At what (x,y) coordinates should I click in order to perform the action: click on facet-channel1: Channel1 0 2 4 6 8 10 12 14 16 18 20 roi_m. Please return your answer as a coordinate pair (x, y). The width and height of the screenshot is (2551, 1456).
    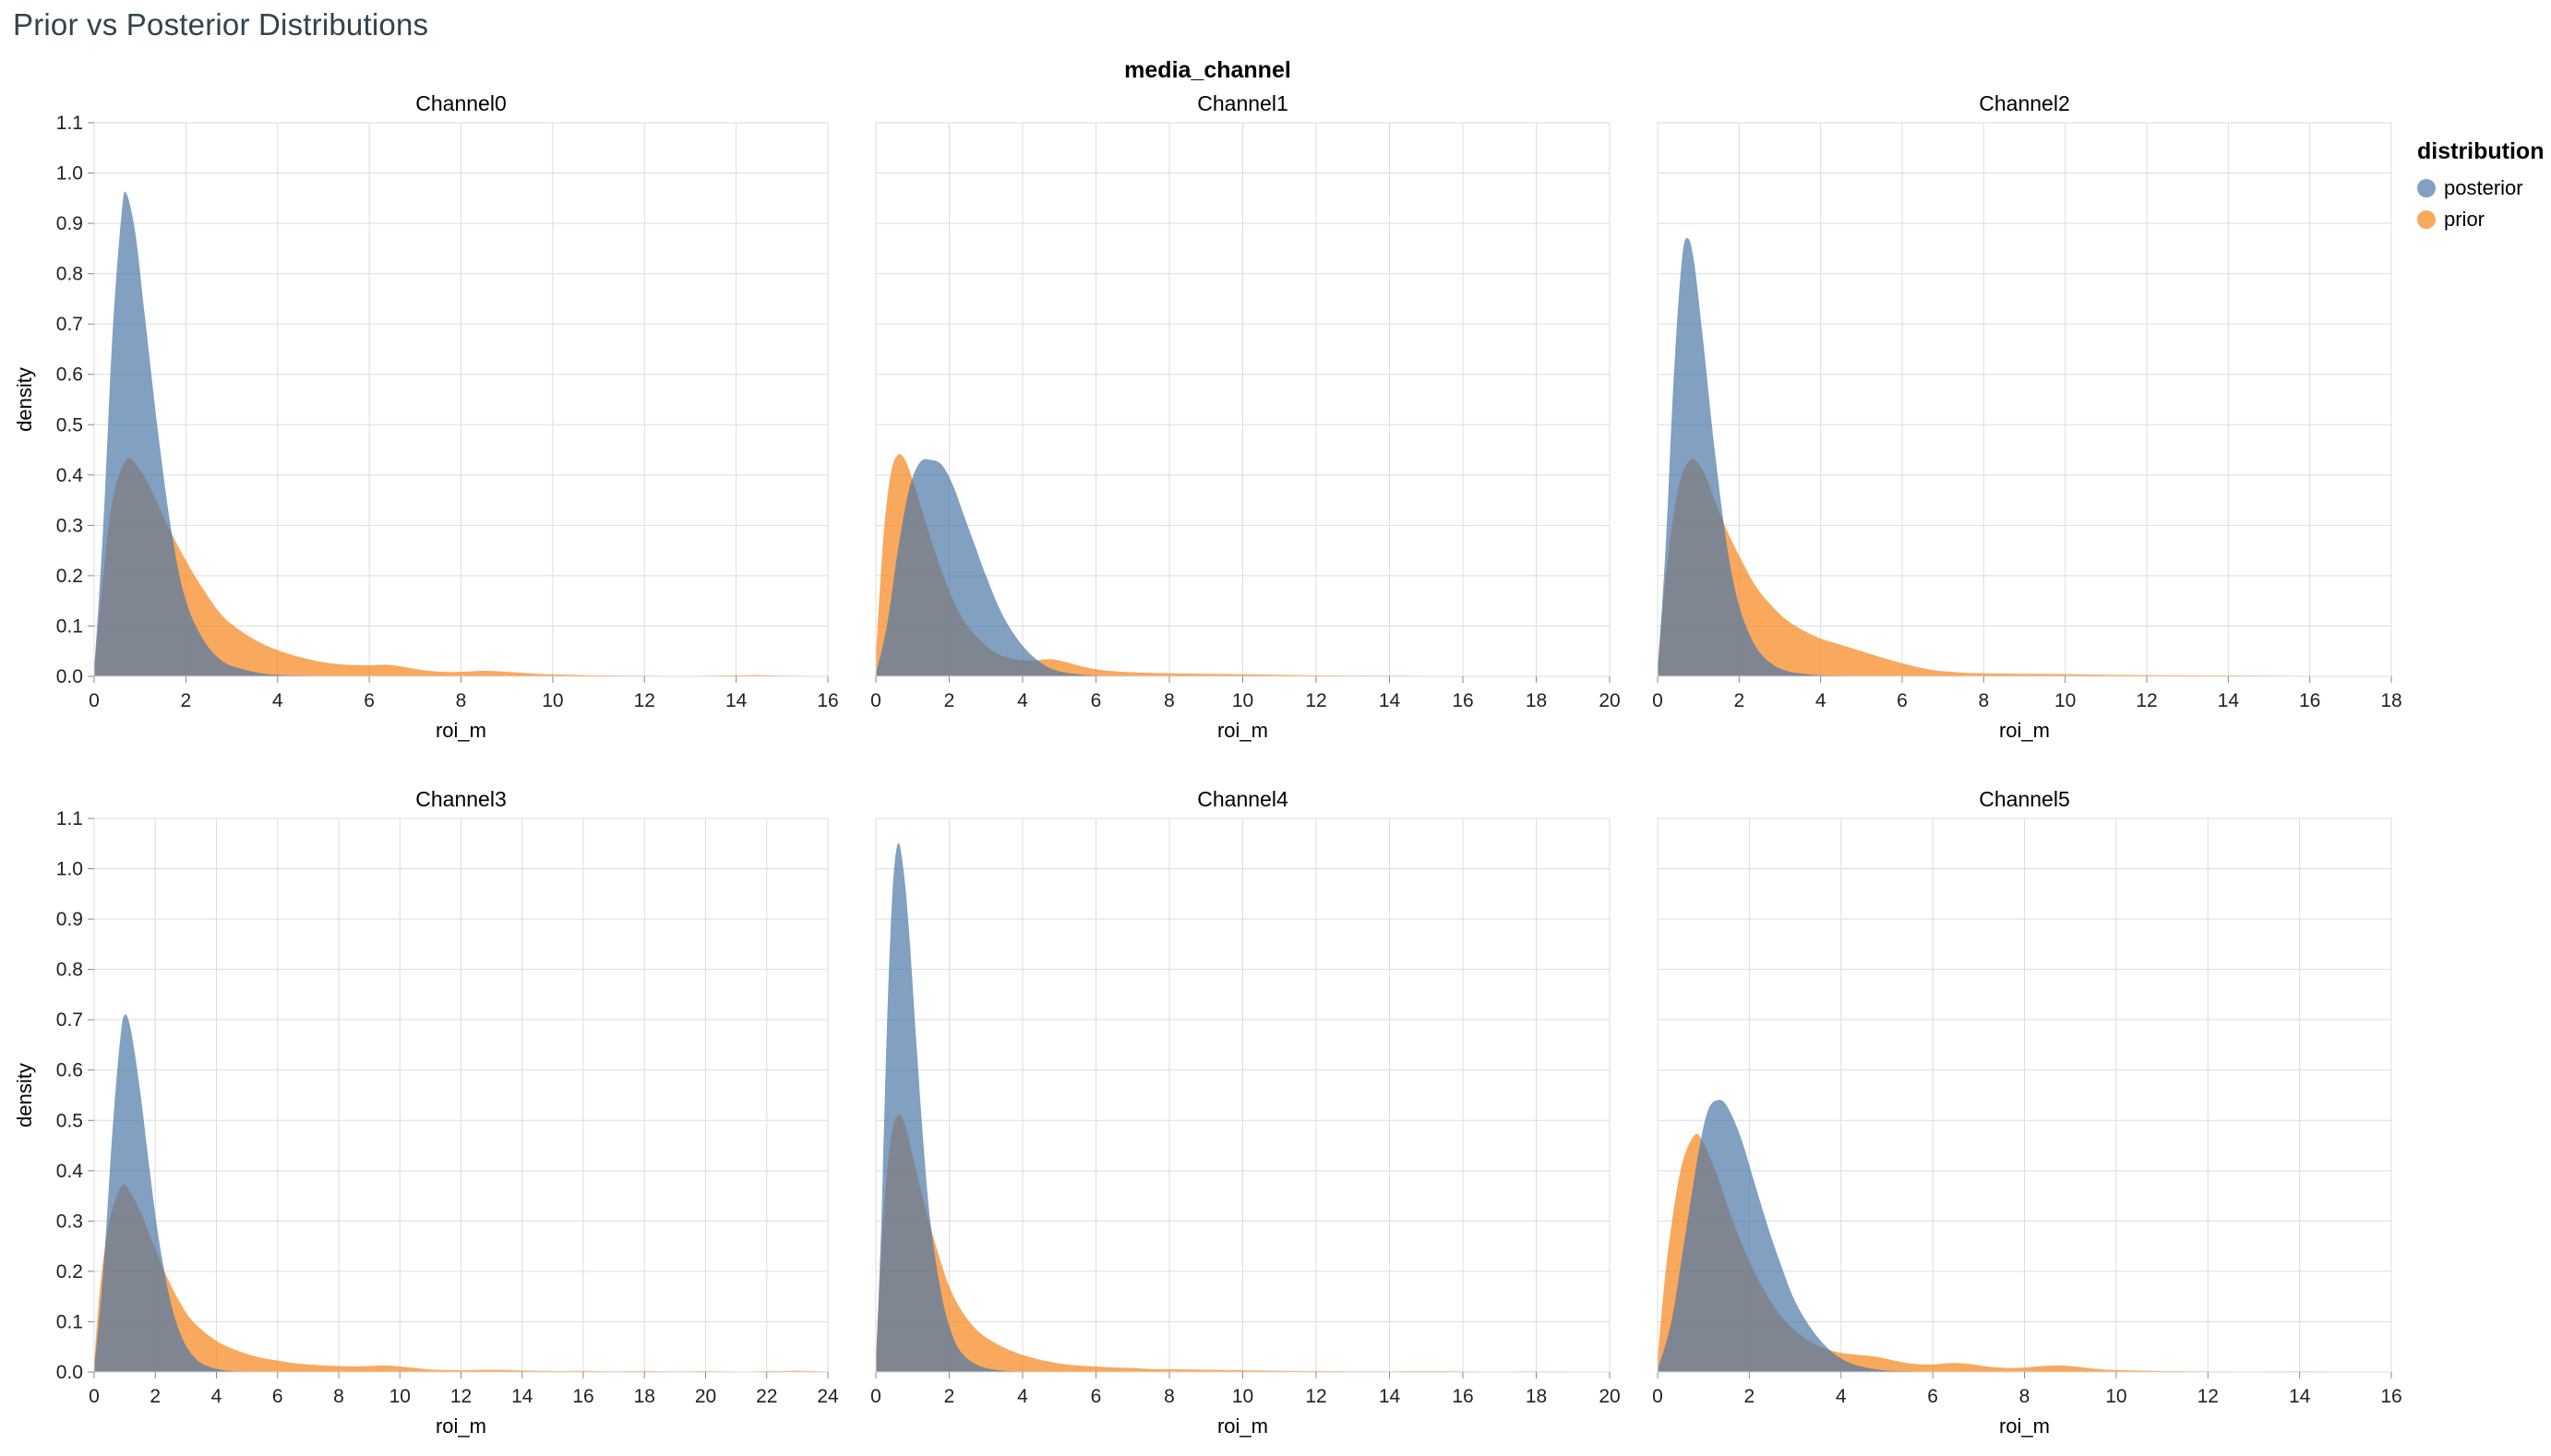
    Looking at the image, I should click on (1244, 417).